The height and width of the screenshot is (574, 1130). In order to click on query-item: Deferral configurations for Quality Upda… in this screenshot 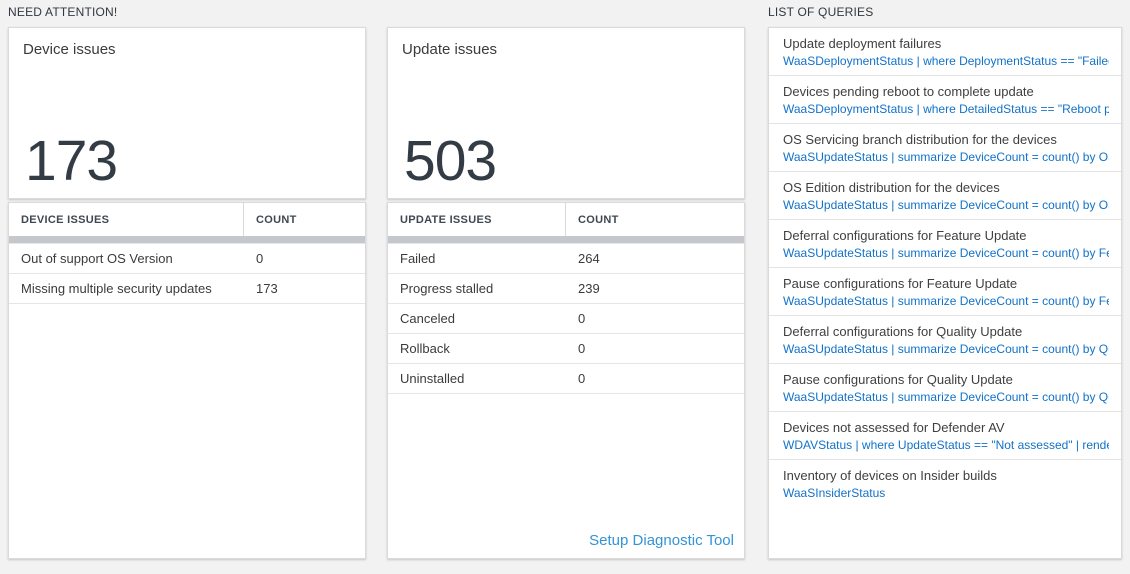, I will do `click(945, 340)`.